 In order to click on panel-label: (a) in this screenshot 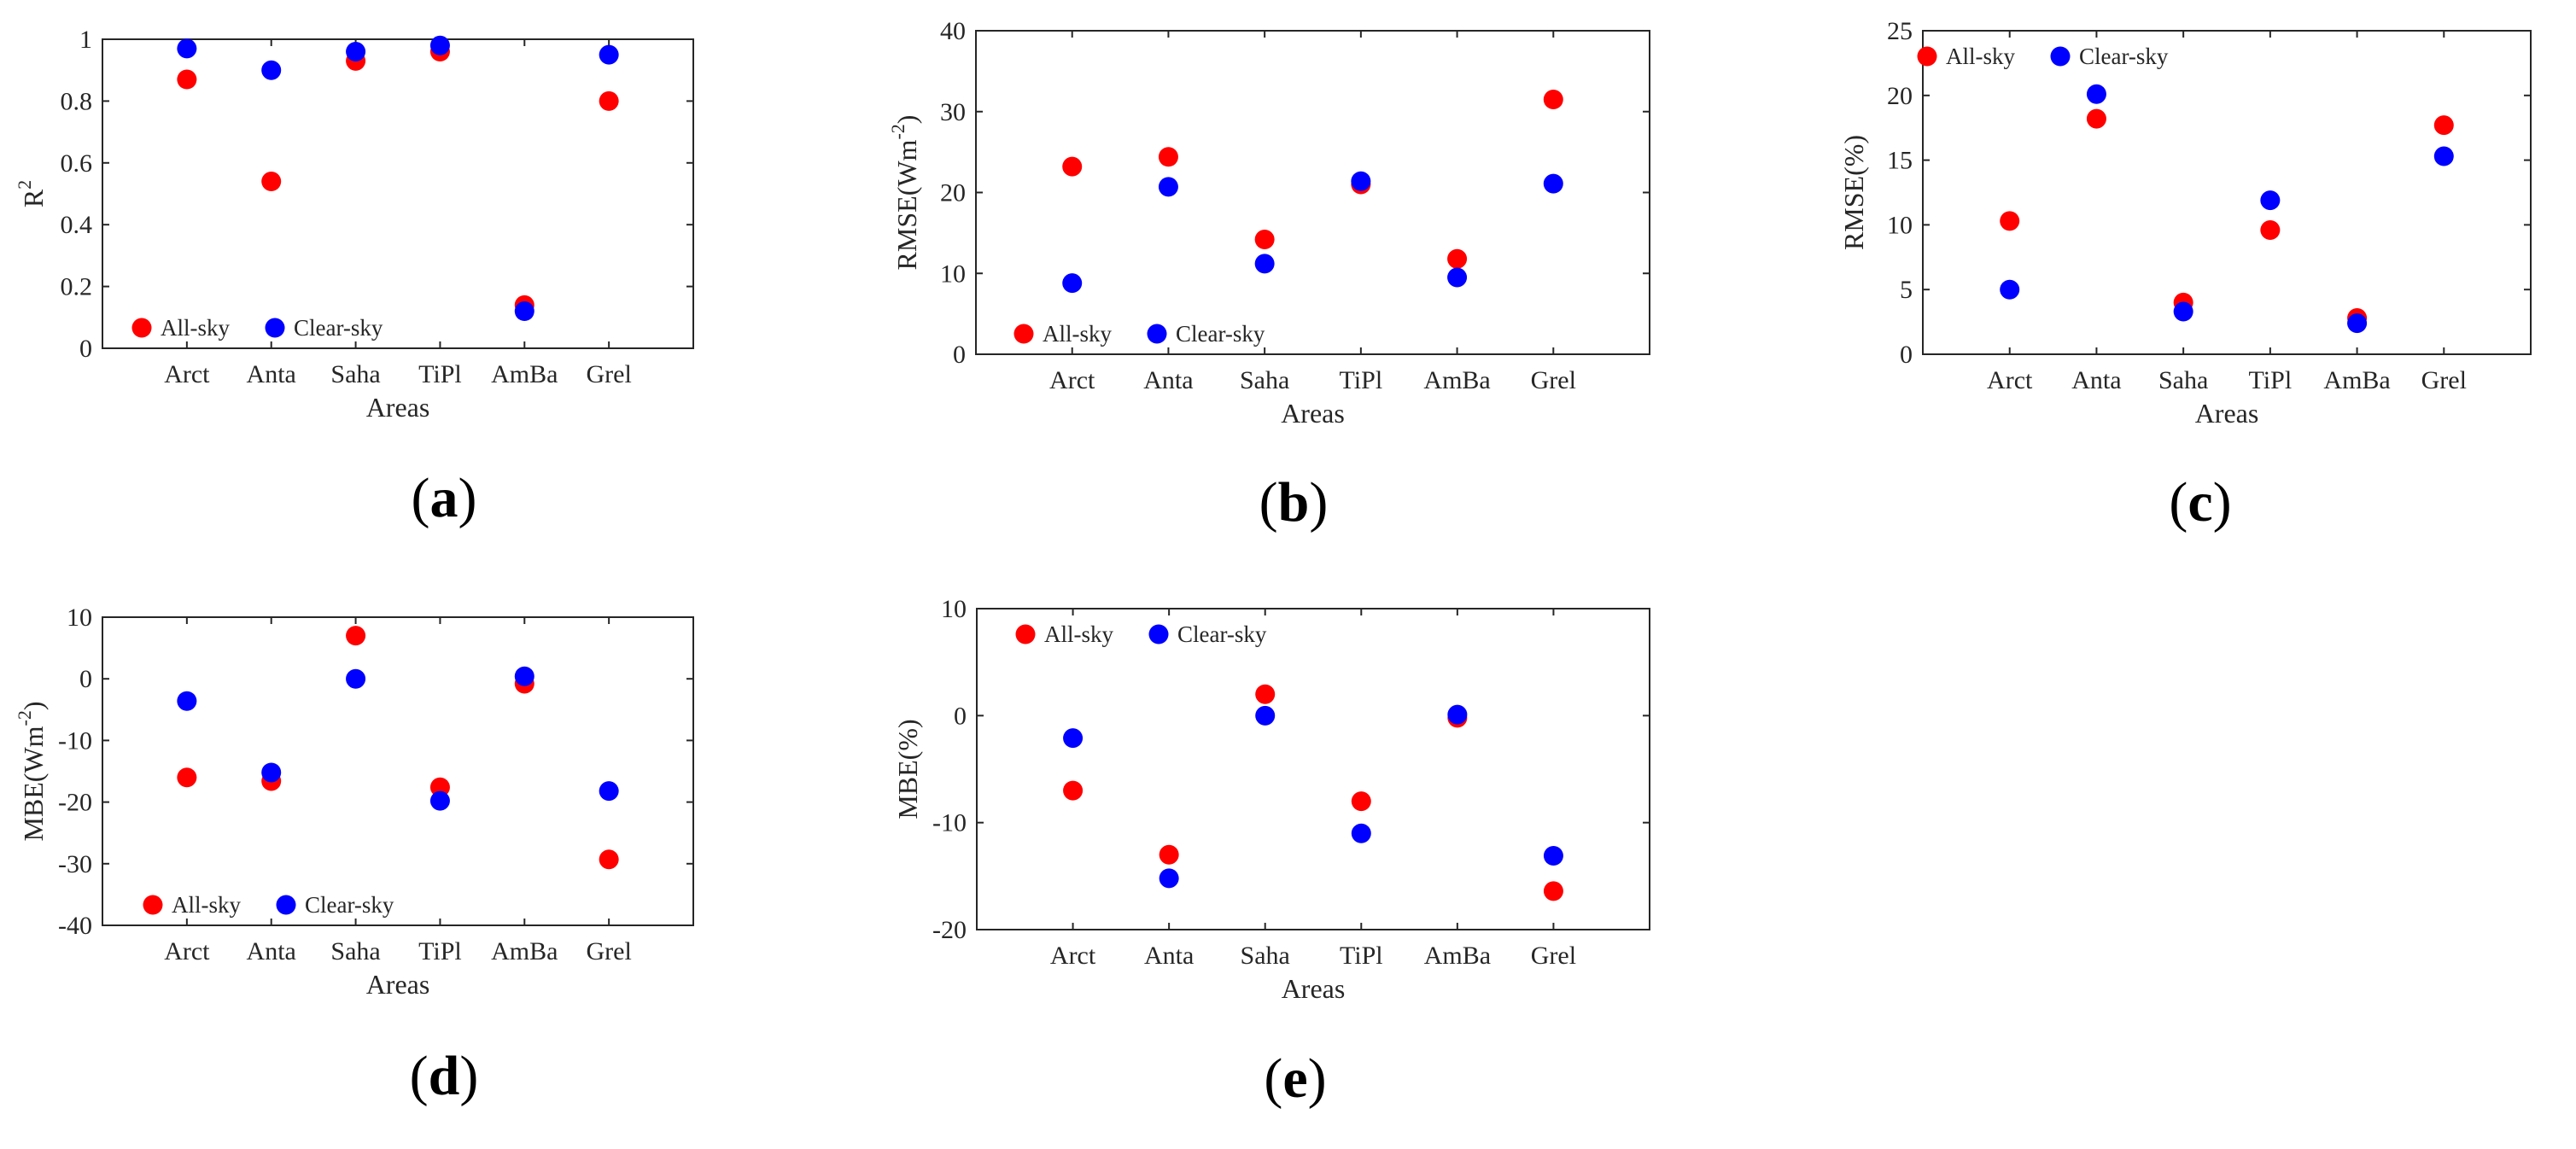, I will do `click(444, 498)`.